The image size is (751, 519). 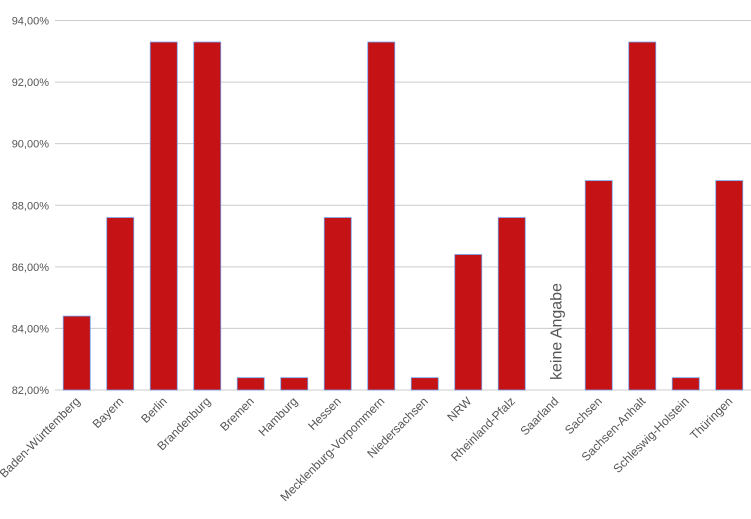 I want to click on x-tick-label: NRW, so click(x=459, y=409).